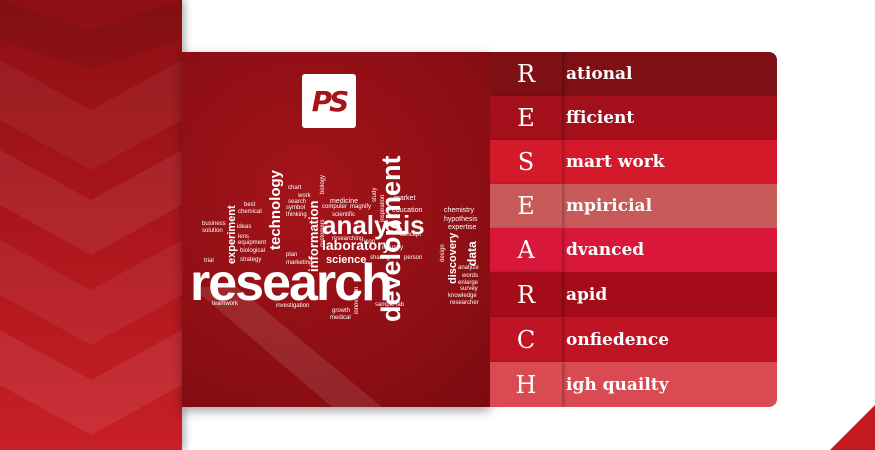 The image size is (875, 450). Describe the element at coordinates (605, 250) in the screenshot. I see `acronym-word: dvanced` at that location.